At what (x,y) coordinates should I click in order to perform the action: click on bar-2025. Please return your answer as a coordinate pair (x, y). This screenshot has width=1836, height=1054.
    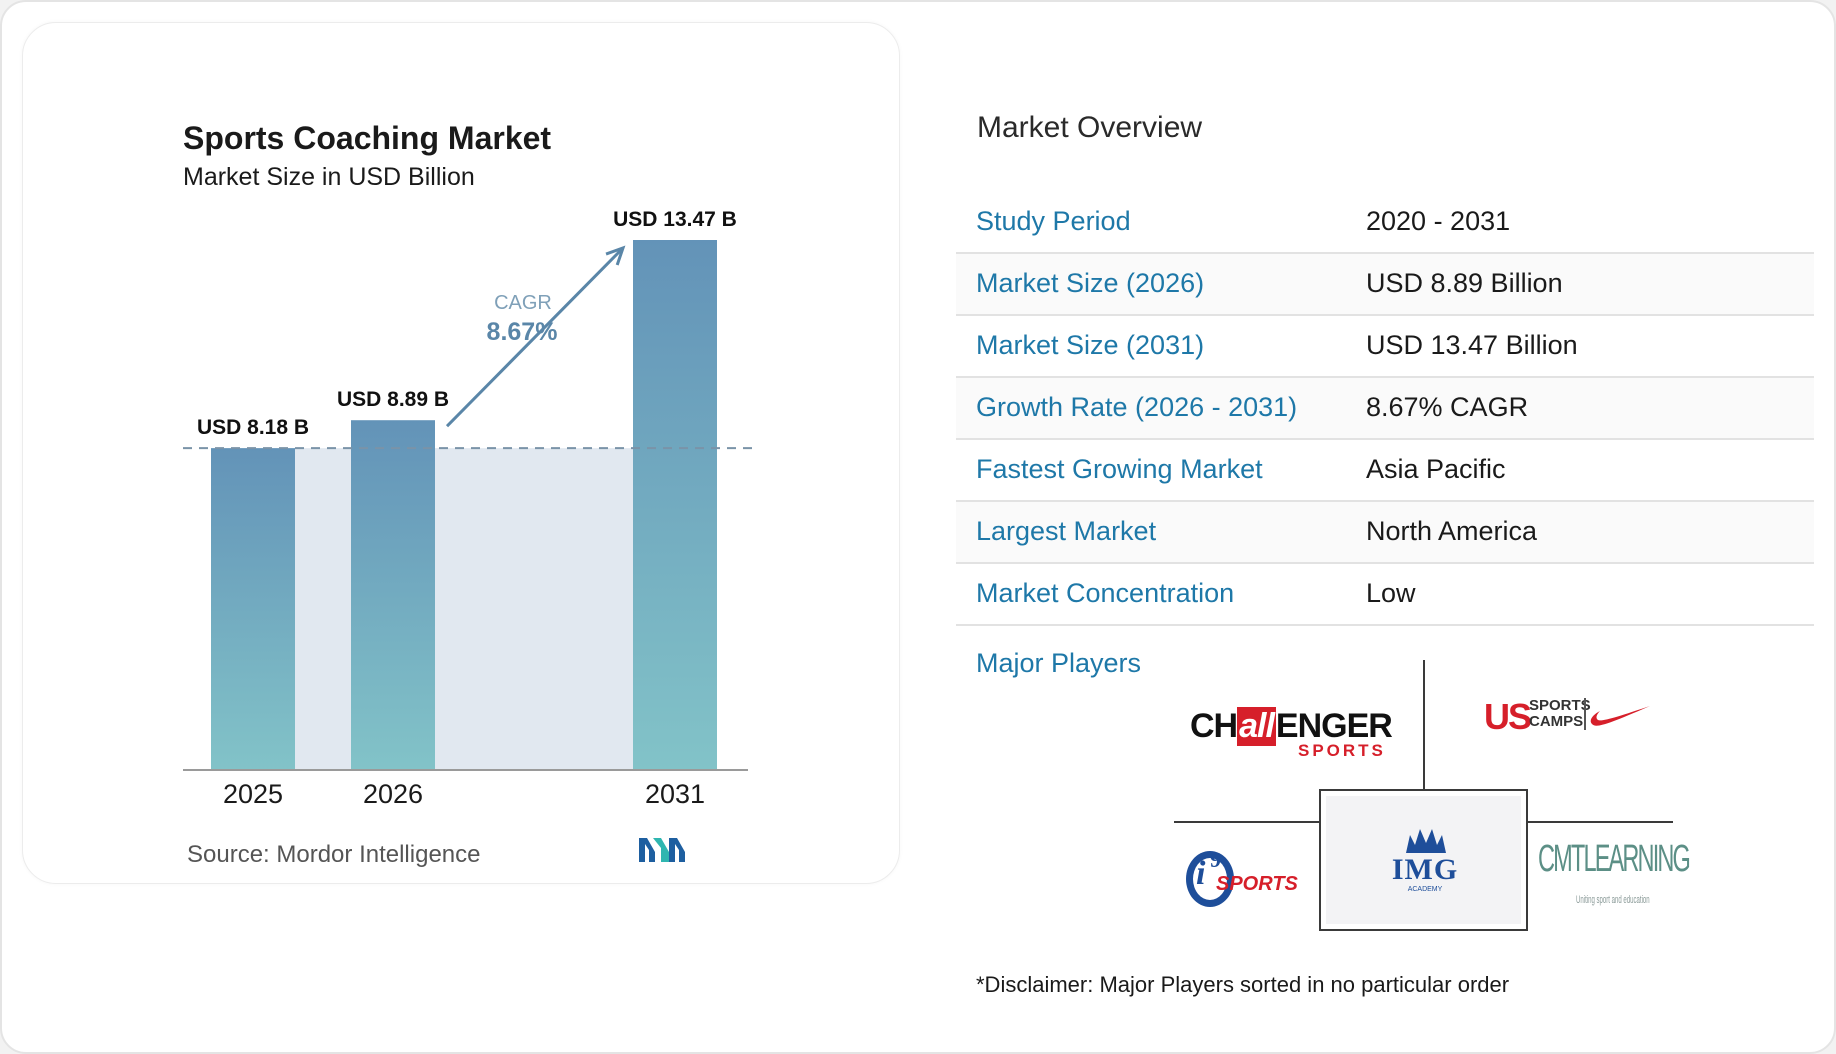
    Looking at the image, I should click on (253, 609).